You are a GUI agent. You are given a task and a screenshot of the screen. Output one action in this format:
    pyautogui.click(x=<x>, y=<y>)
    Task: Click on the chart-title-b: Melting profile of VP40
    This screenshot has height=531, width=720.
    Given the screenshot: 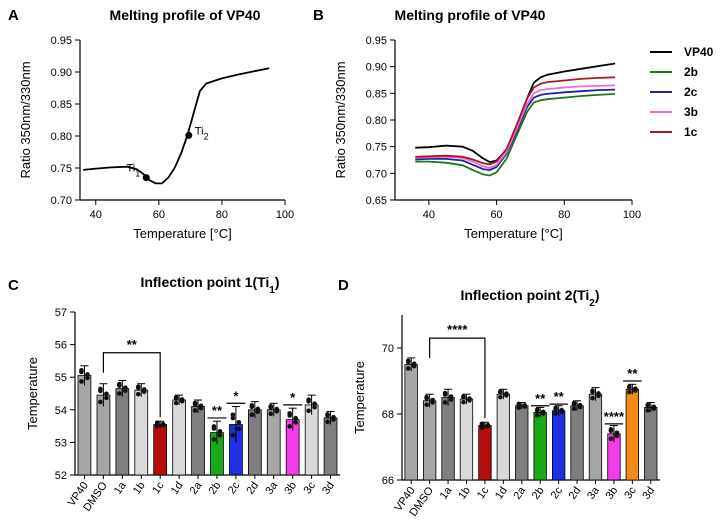 What is the action you would take?
    pyautogui.click(x=470, y=15)
    